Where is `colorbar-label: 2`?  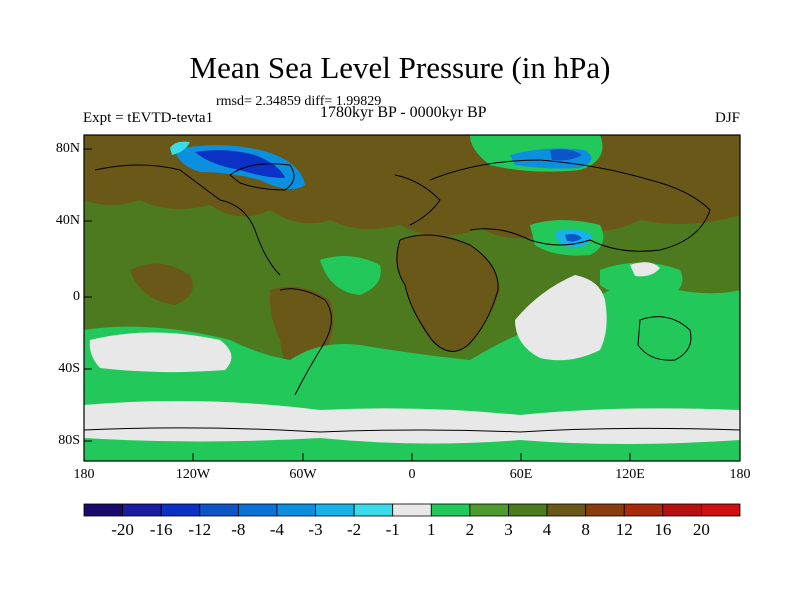 colorbar-label: 2 is located at coordinates (470, 529).